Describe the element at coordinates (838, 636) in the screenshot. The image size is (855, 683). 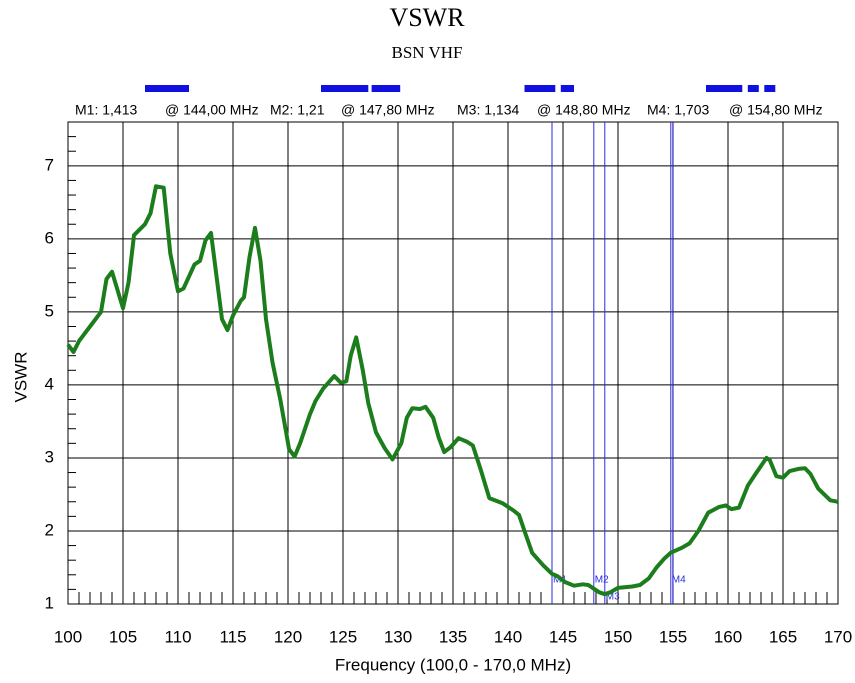
I see `x-tick-label: 170` at that location.